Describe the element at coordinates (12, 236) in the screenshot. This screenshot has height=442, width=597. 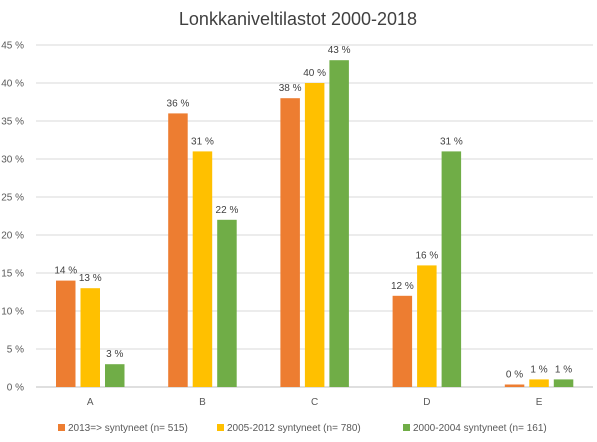
I see `y-tick-label: 20 %` at that location.